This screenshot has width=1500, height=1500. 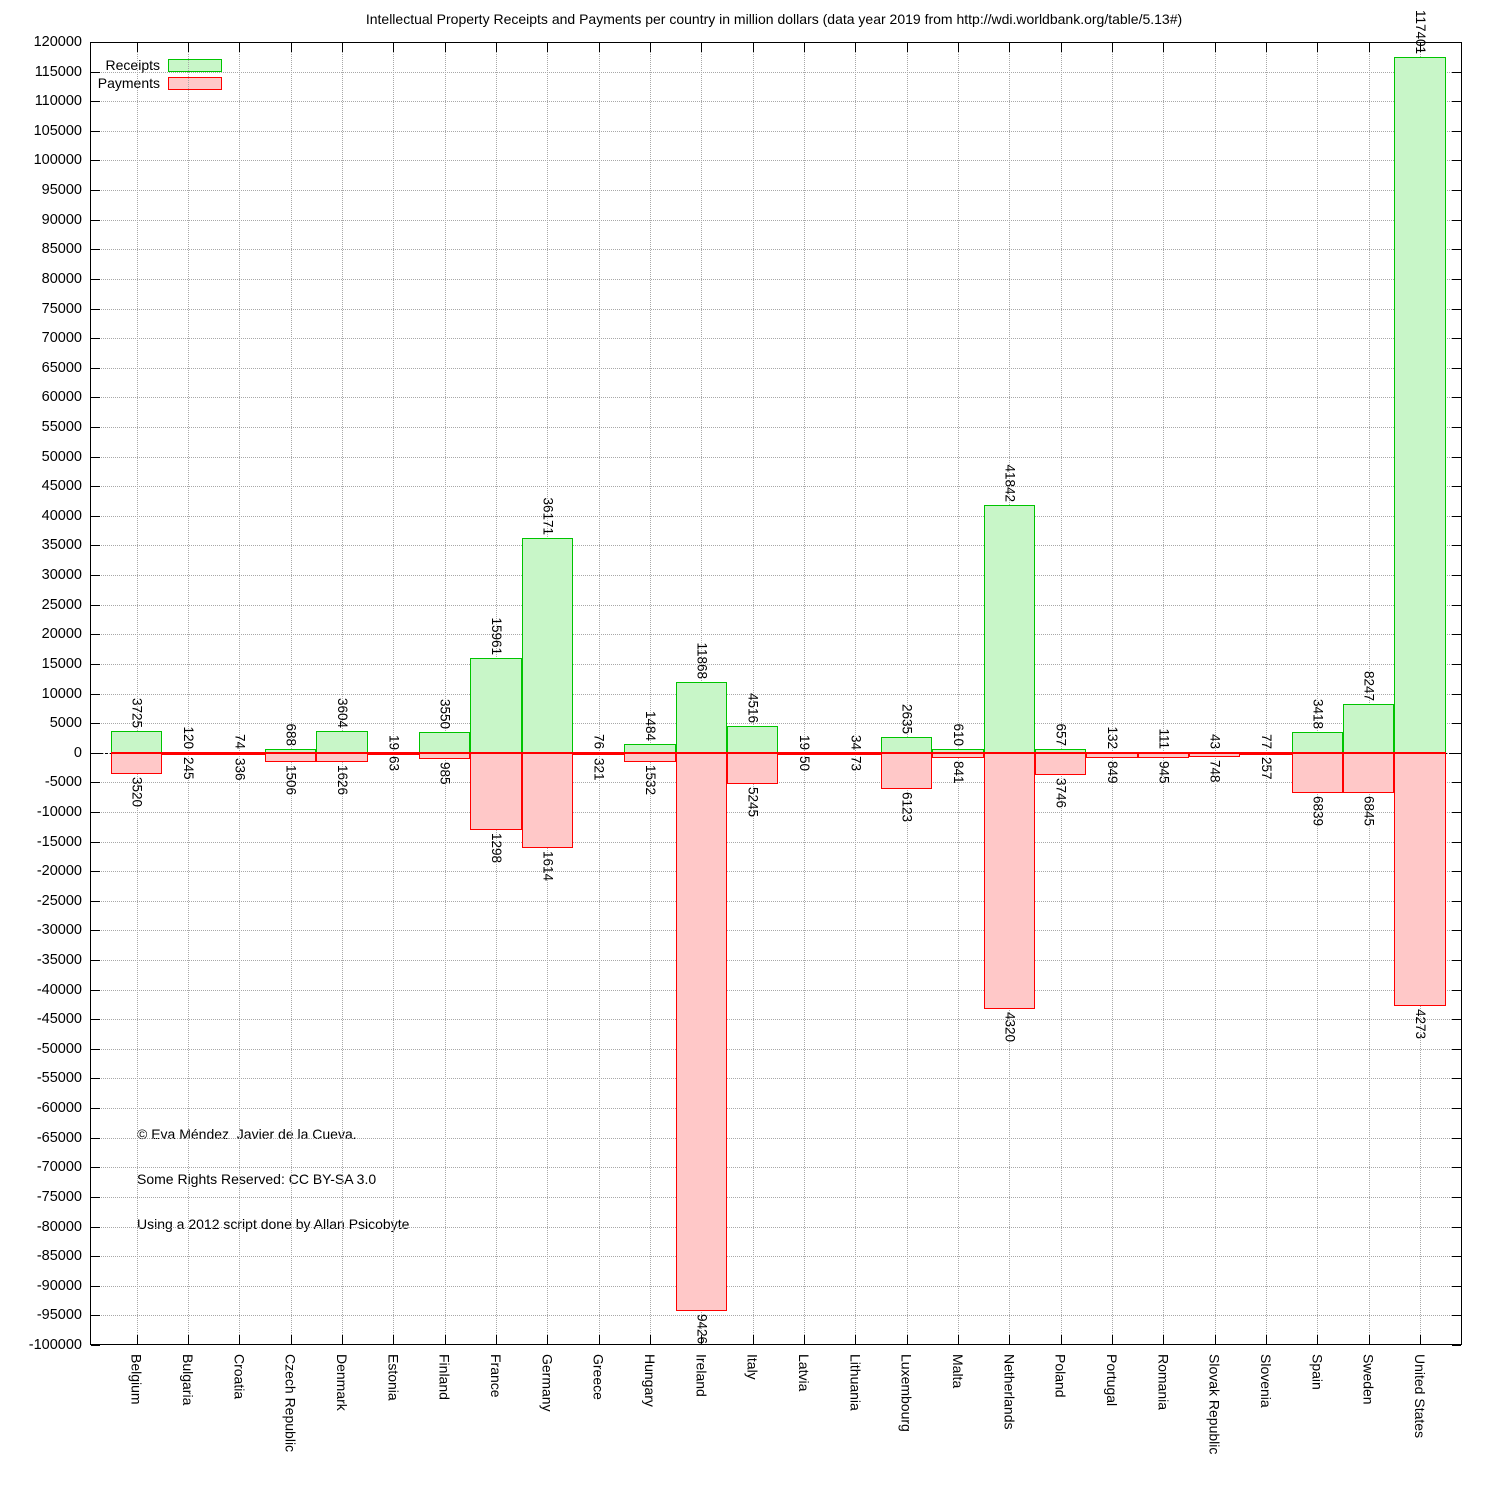 What do you see at coordinates (59, 1108) in the screenshot?
I see `y-tick-label: -60000` at bounding box center [59, 1108].